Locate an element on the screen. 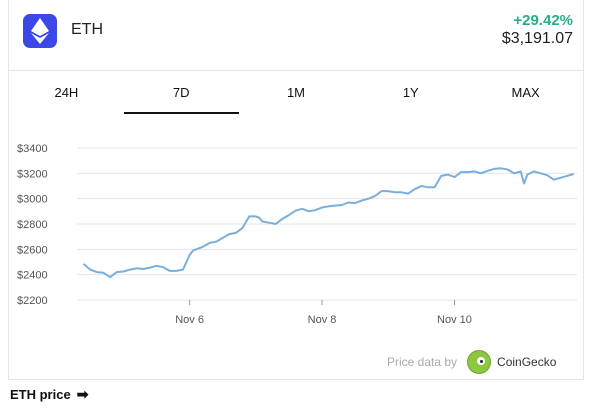 The height and width of the screenshot is (411, 600). tab-max: MAX is located at coordinates (525, 92).